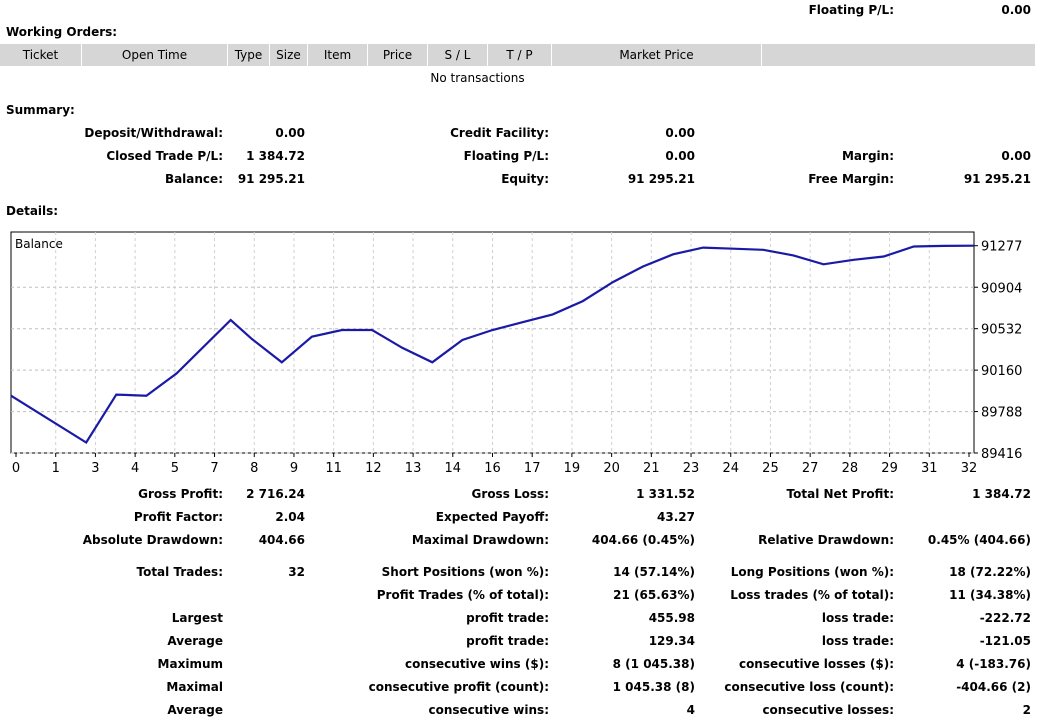 Image resolution: width=1044 pixels, height=721 pixels. I want to click on closed-pl-value: 1 384.72, so click(275, 156).